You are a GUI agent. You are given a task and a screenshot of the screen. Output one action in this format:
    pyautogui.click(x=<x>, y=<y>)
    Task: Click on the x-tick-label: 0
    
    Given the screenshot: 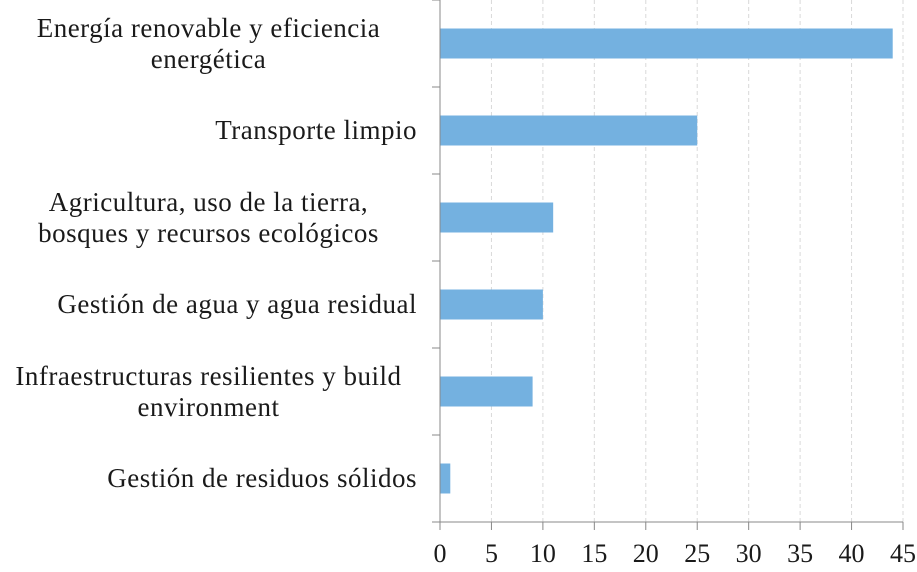 What is the action you would take?
    pyautogui.click(x=440, y=553)
    